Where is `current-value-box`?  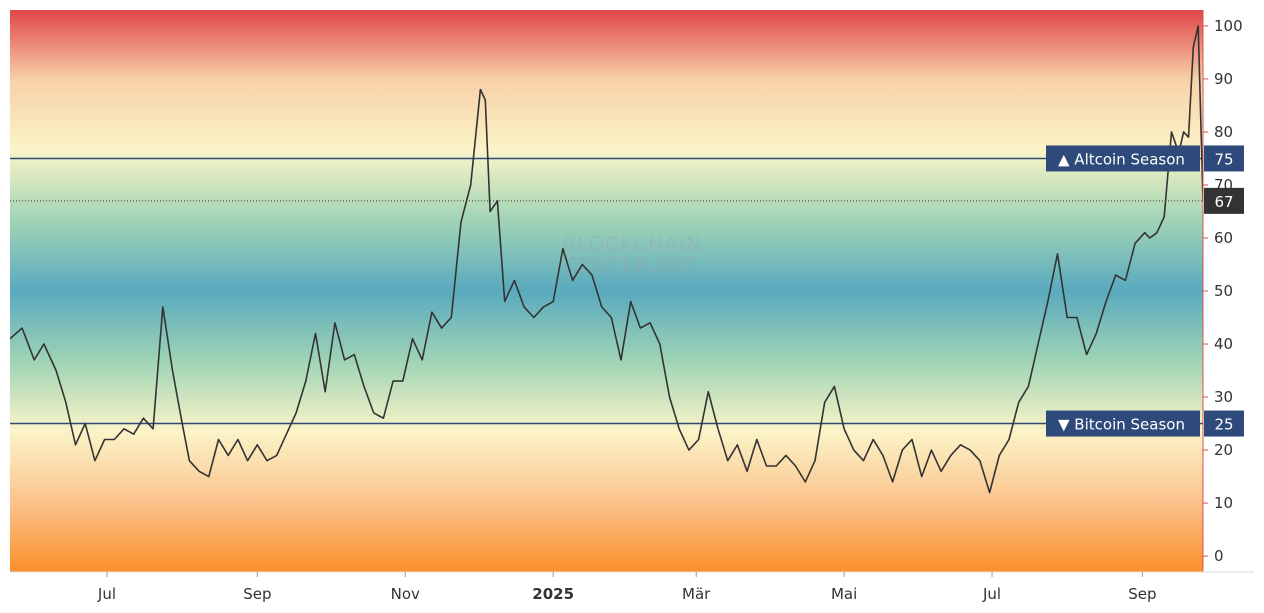
current-value-box is located at coordinates (1224, 200).